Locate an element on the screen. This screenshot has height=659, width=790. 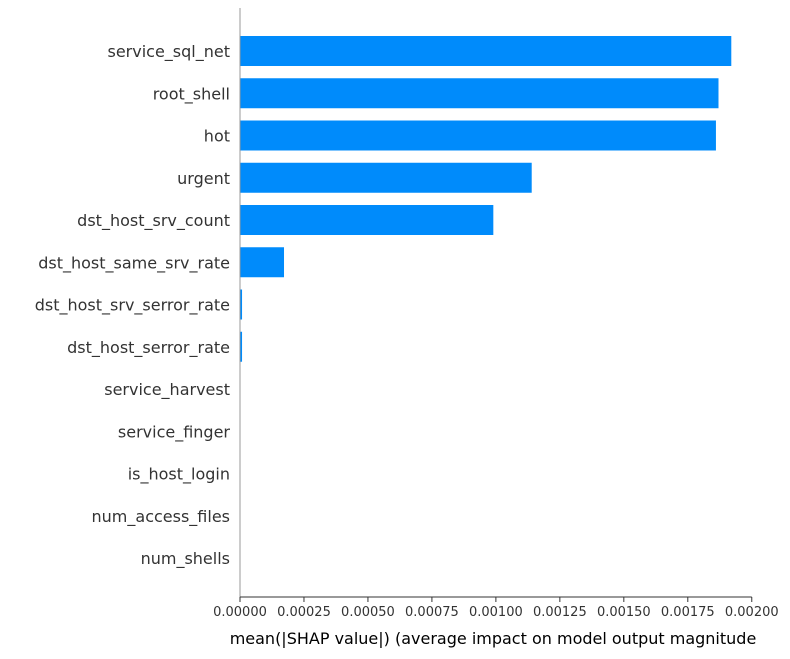
feature-label: service_finger is located at coordinates (174, 432).